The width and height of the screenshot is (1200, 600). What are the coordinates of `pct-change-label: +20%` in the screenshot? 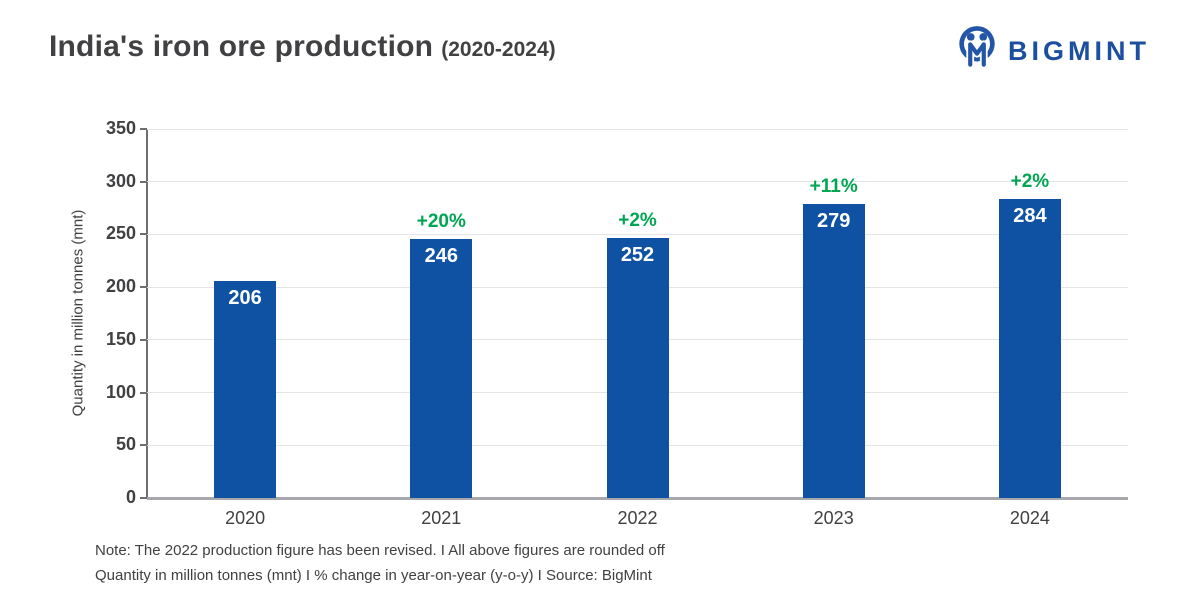 It's located at (441, 221).